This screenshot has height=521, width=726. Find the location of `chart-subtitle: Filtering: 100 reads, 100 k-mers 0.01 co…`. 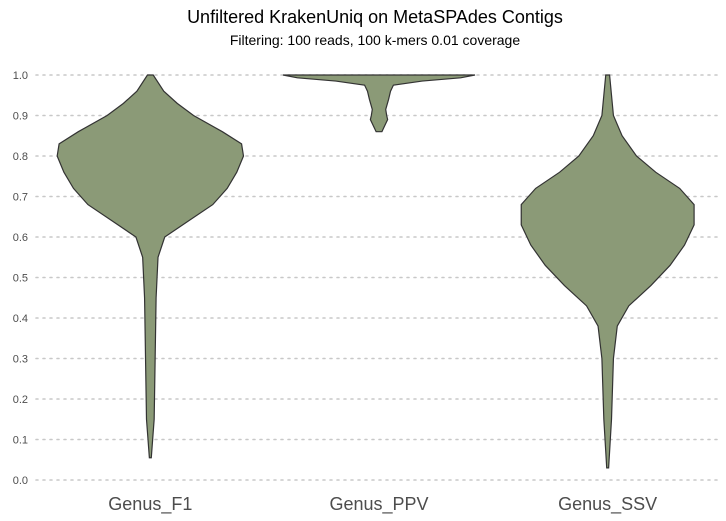

chart-subtitle: Filtering: 100 reads, 100 k-mers 0.01 co… is located at coordinates (375, 40).